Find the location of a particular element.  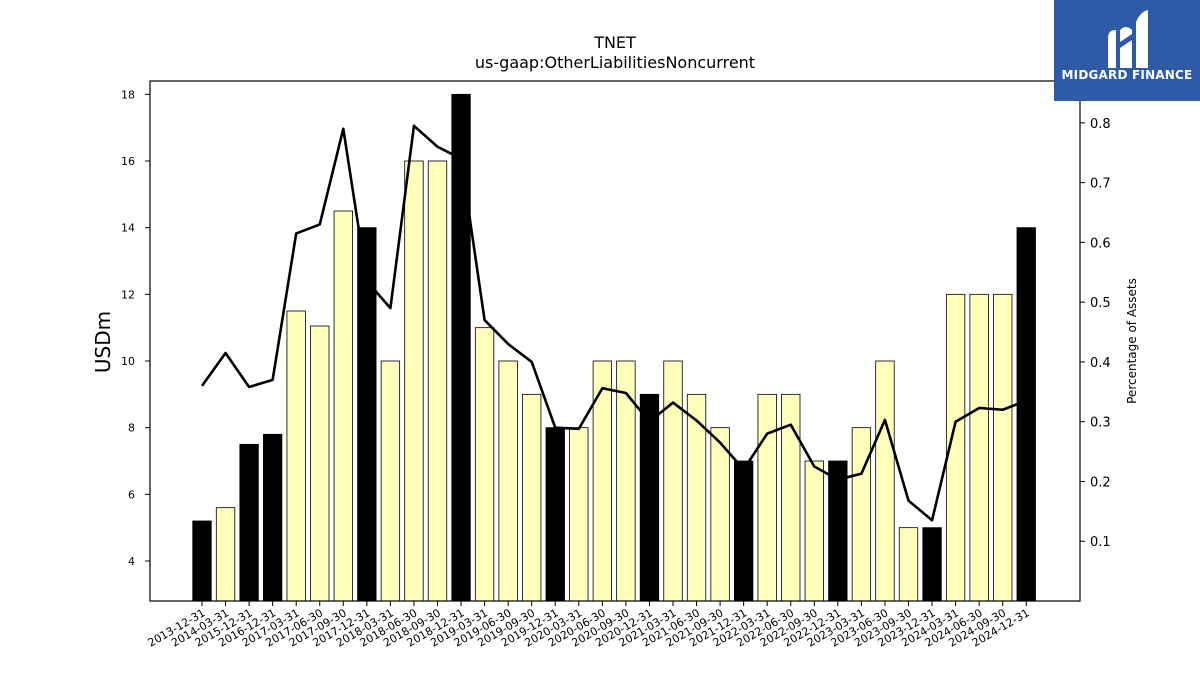

y2-tick-label: 0.2 is located at coordinates (1100, 482).